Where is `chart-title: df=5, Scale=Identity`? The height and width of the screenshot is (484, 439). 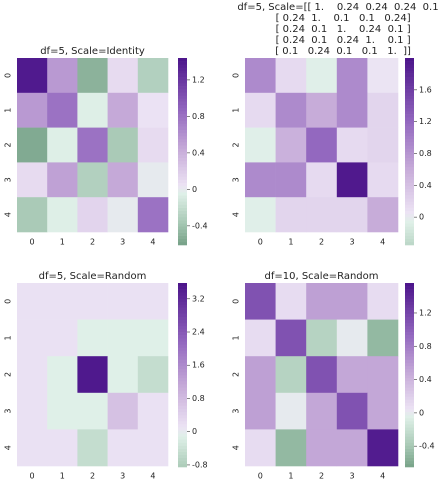 chart-title: df=5, Scale=Identity is located at coordinates (92, 51).